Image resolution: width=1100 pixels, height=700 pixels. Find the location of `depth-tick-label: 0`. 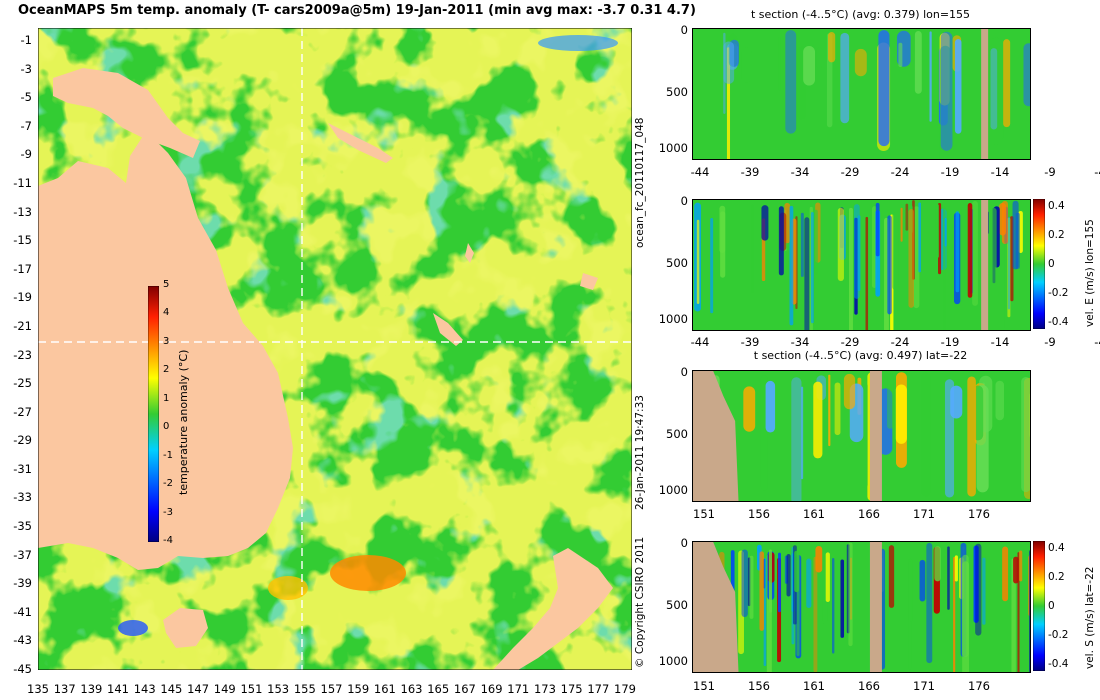

depth-tick-label: 0 is located at coordinates (684, 30).